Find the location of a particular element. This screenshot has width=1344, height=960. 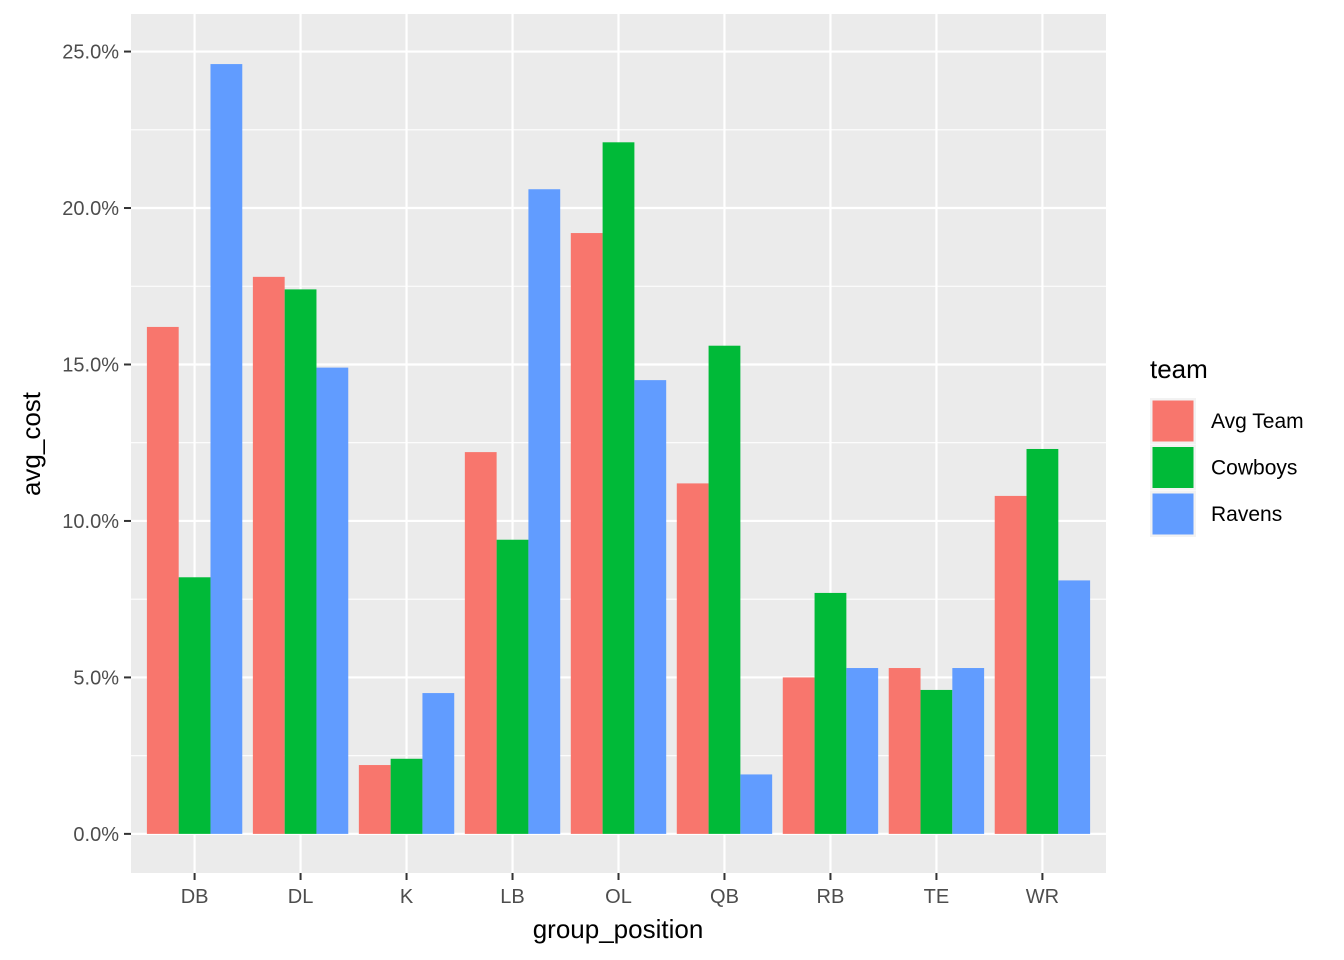

bar-ravens-qb is located at coordinates (756, 804).